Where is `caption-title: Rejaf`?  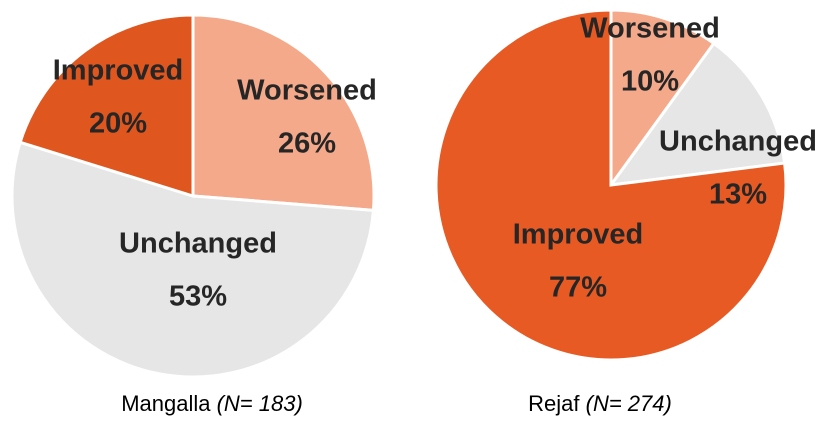 caption-title: Rejaf is located at coordinates (554, 403).